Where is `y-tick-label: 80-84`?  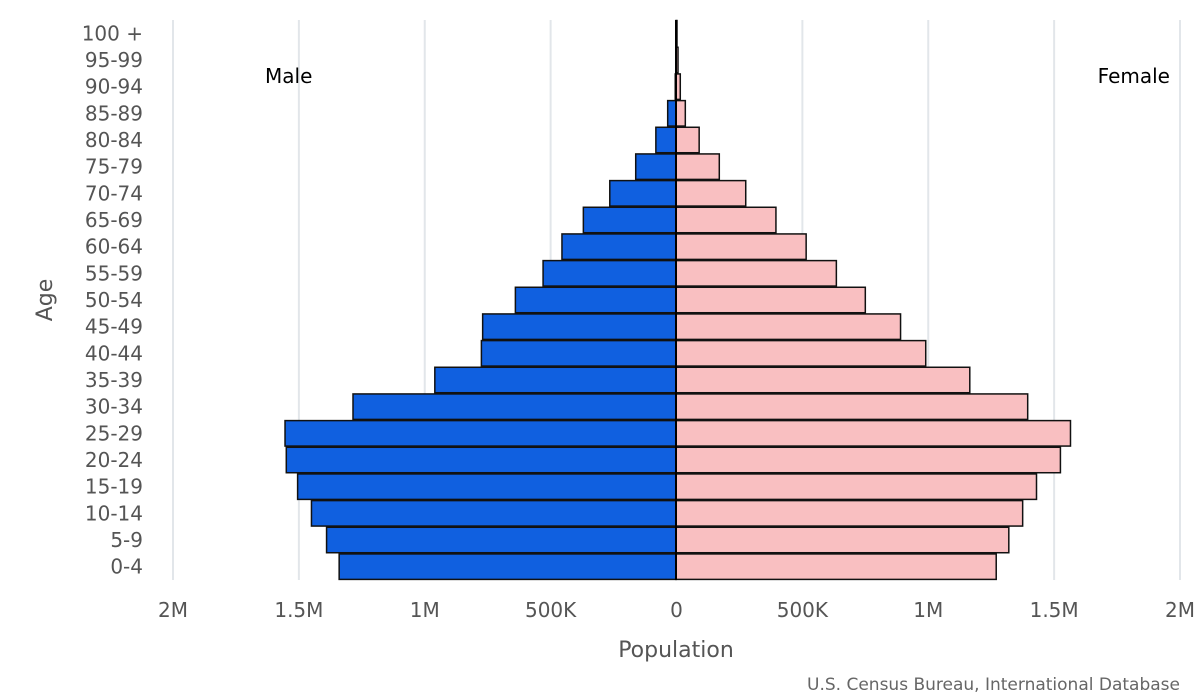 y-tick-label: 80-84 is located at coordinates (114, 140).